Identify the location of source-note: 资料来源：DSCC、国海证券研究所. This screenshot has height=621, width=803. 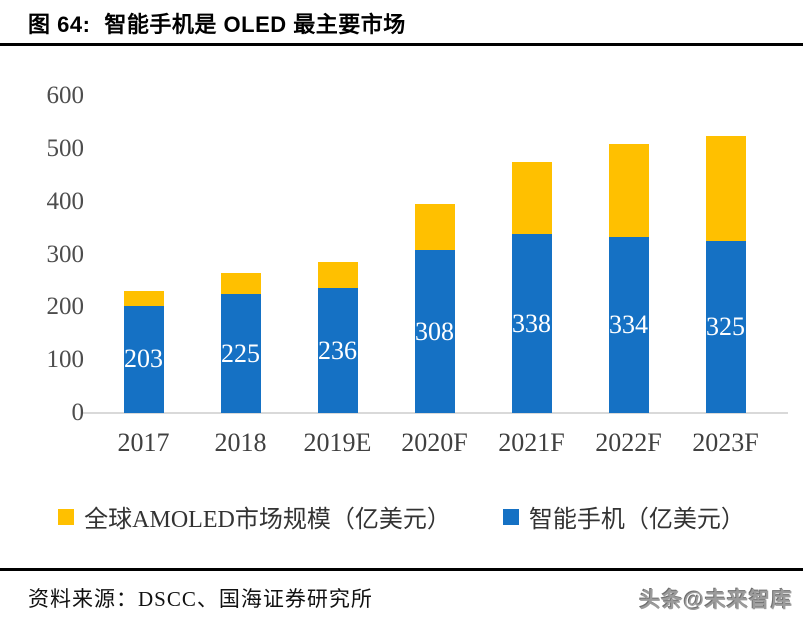
(200, 599).